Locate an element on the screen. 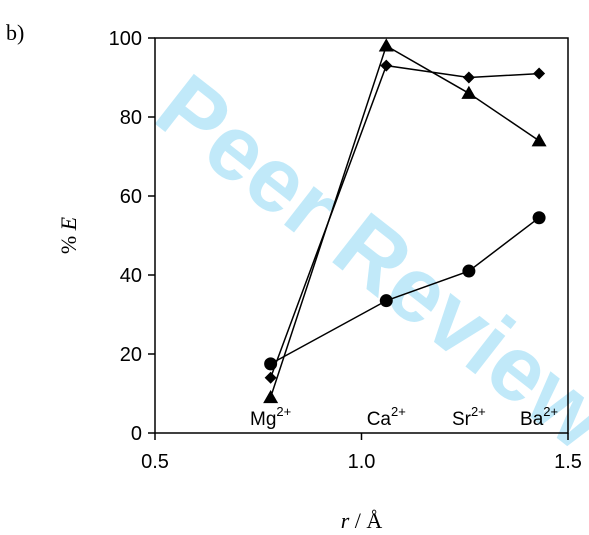 The height and width of the screenshot is (535, 589). ion-label: Ca2+ is located at coordinates (386, 417).